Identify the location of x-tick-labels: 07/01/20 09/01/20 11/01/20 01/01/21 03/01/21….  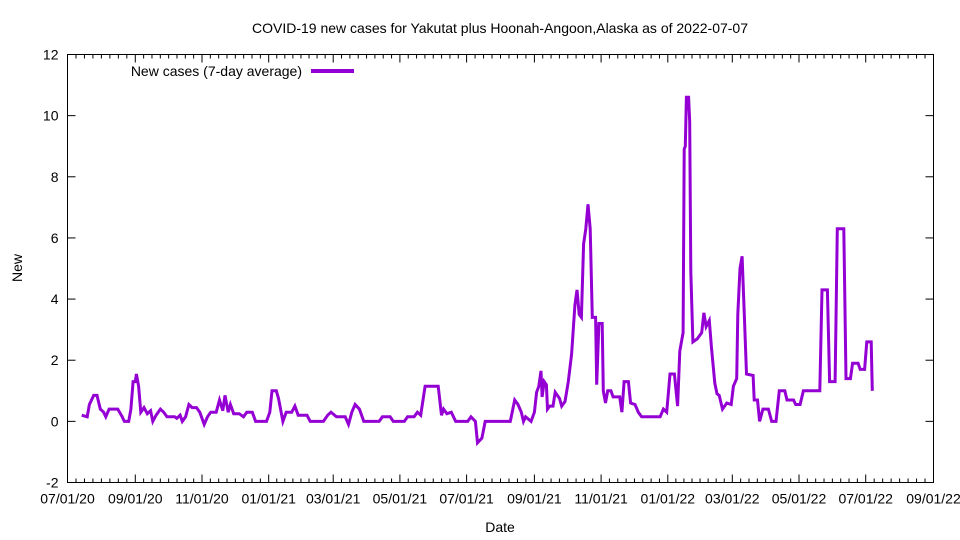
(500, 499).